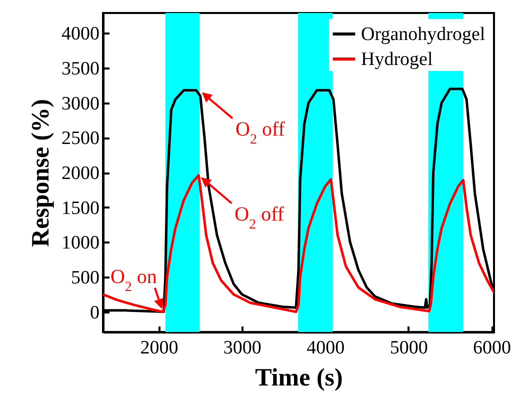  What do you see at coordinates (81, 103) in the screenshot?
I see `y-tick-label: 3000` at bounding box center [81, 103].